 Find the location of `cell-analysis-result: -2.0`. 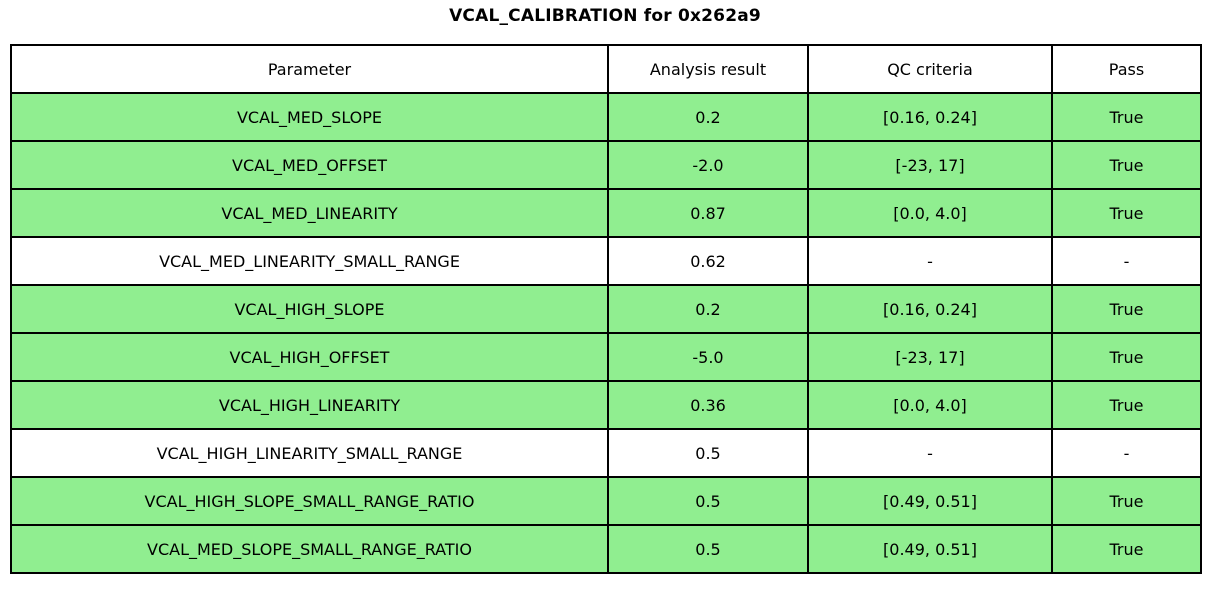

cell-analysis-result: -2.0 is located at coordinates (708, 165).